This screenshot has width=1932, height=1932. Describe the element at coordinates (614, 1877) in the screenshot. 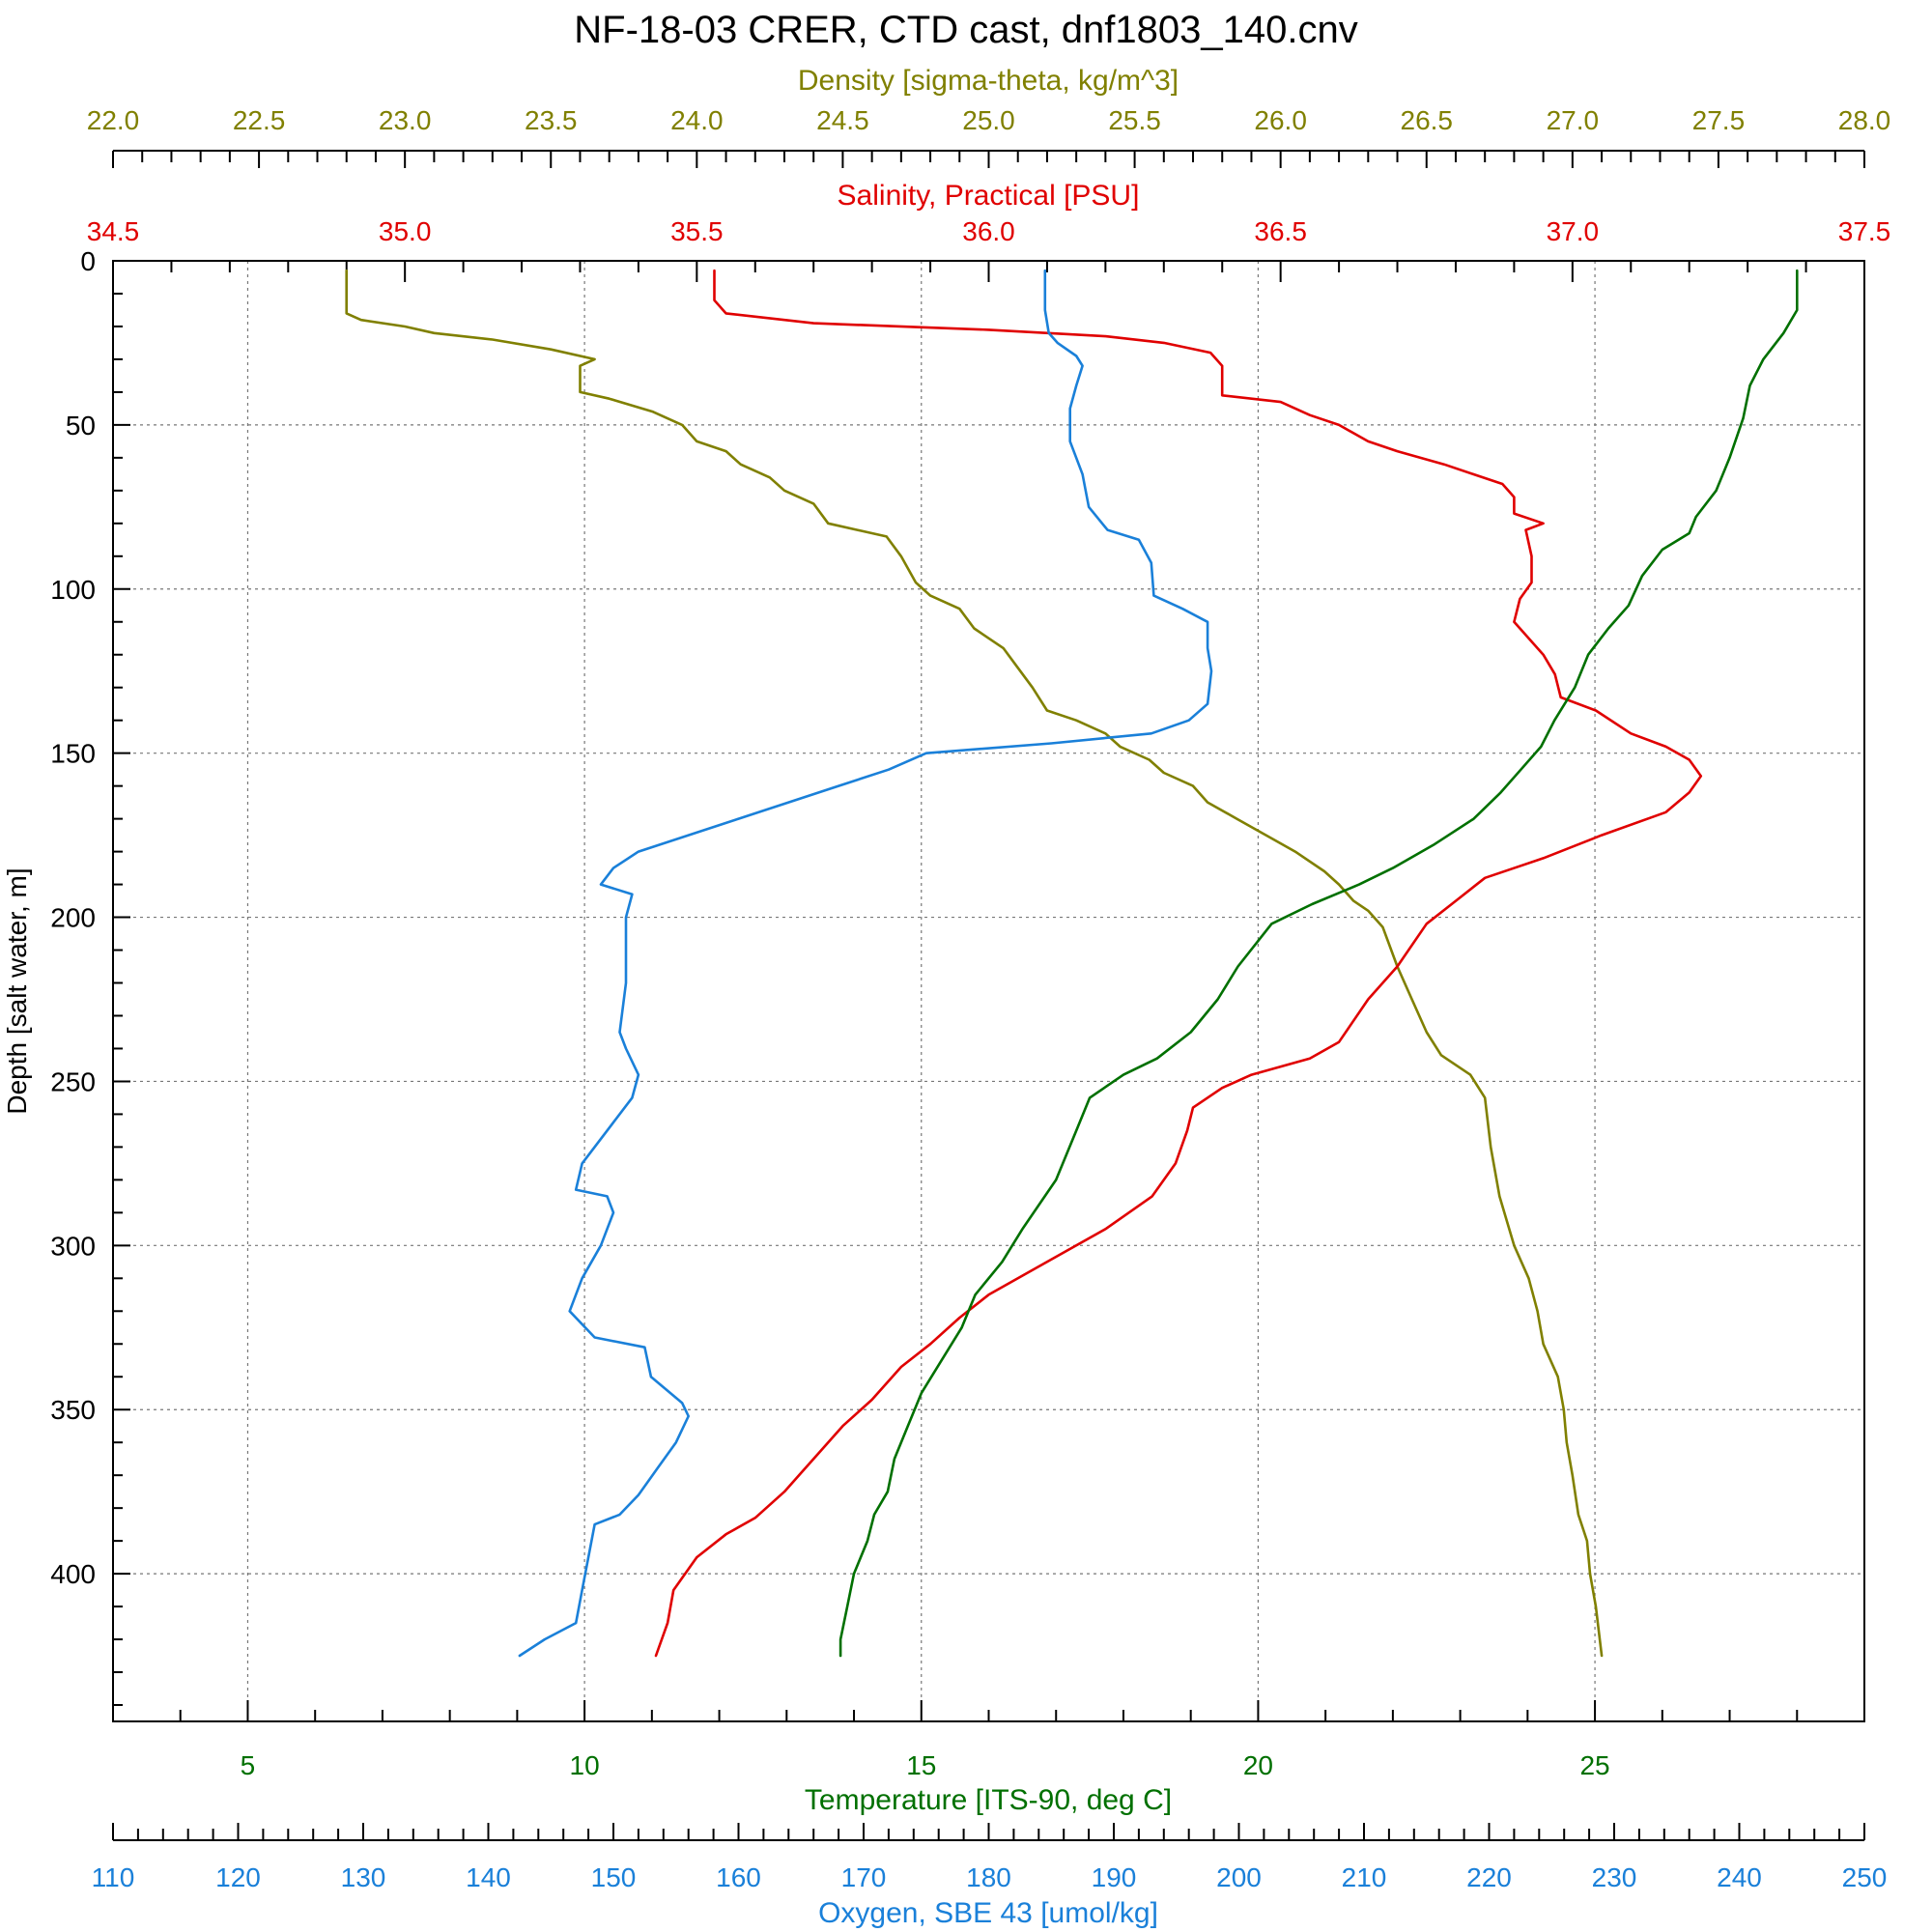

I see `oxygen-tick-label: 150` at that location.